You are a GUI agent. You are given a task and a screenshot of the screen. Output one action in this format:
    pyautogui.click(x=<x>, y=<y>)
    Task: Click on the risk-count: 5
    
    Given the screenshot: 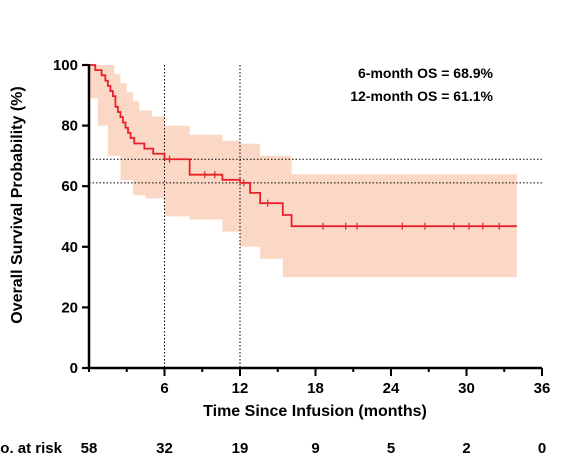 What is the action you would take?
    pyautogui.click(x=391, y=448)
    